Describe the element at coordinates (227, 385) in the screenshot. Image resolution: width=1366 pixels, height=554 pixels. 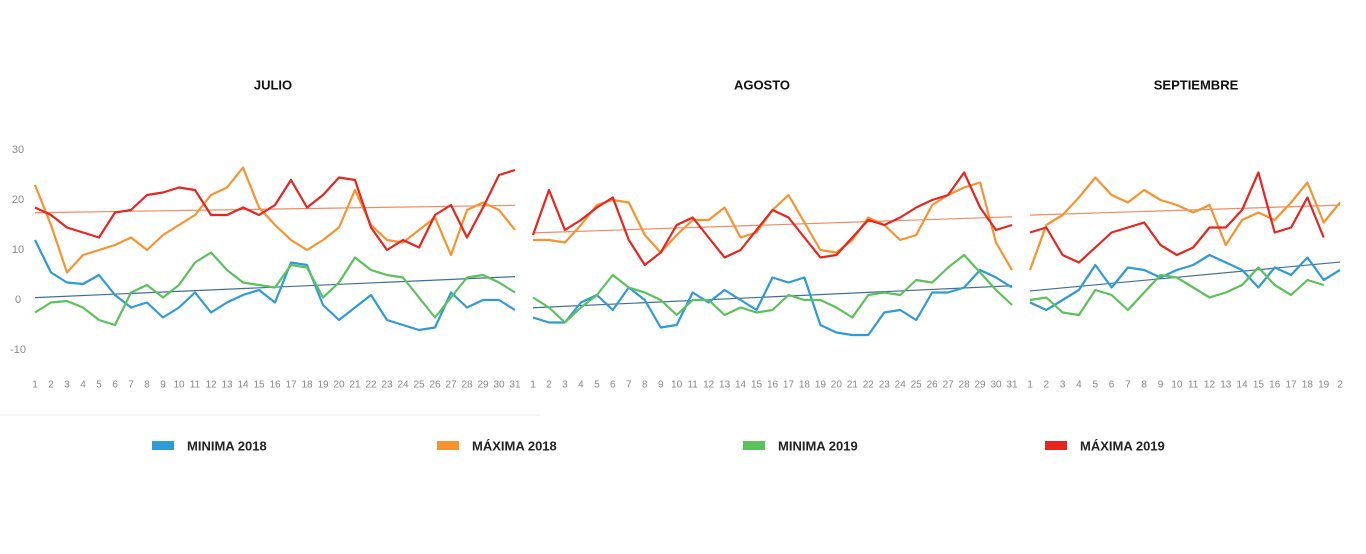
I see `x-tick-label: 13` at that location.